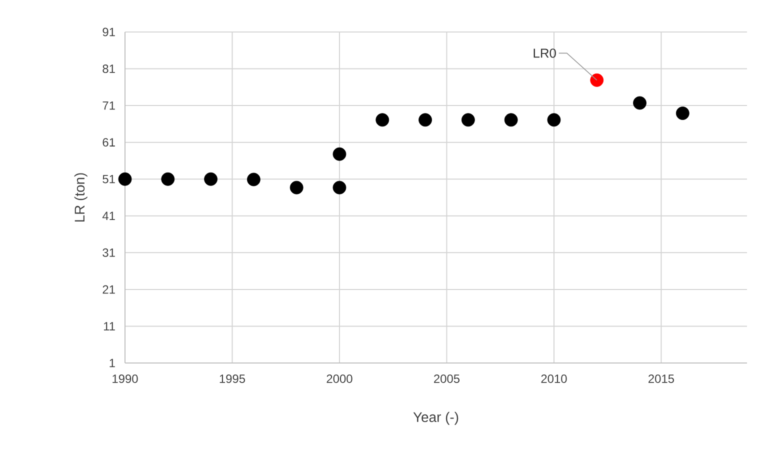 The width and height of the screenshot is (762, 466). I want to click on y-tick-label: 71, so click(108, 105).